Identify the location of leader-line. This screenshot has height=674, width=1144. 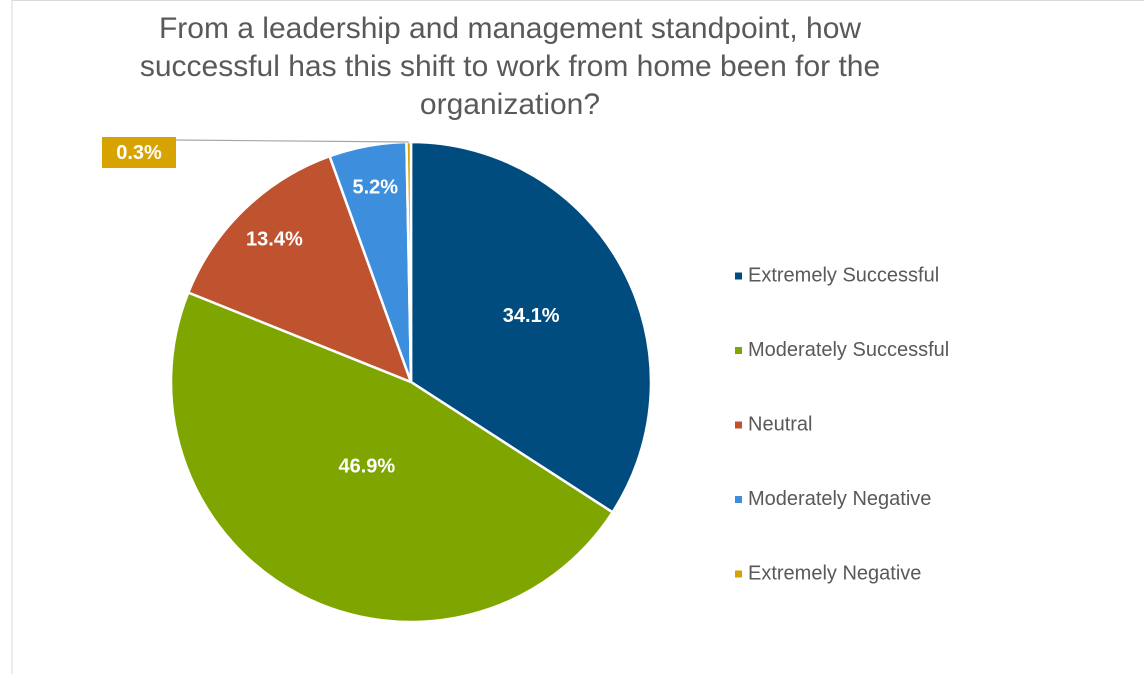
(292, 141).